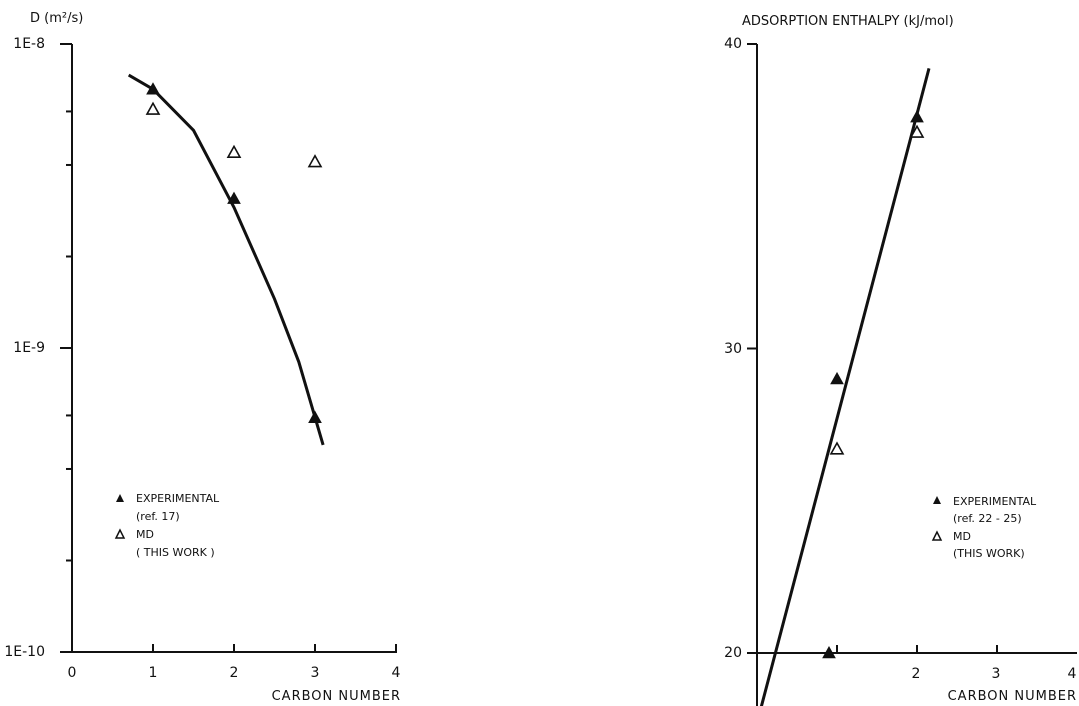 Image resolution: width=1079 pixels, height=706 pixels. I want to click on left-legend: EXPERIMENTAL (ref. 17) MD ( THIS WORK ), so click(167, 525).